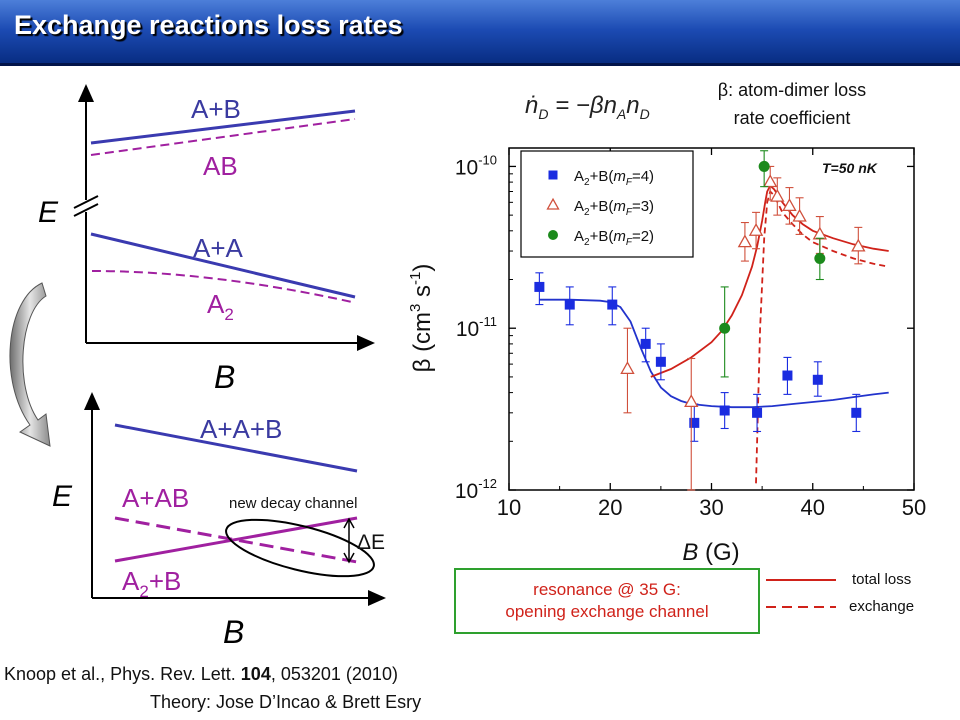 Image resolution: width=960 pixels, height=720 pixels. I want to click on fit-exchange, so click(822, 336).